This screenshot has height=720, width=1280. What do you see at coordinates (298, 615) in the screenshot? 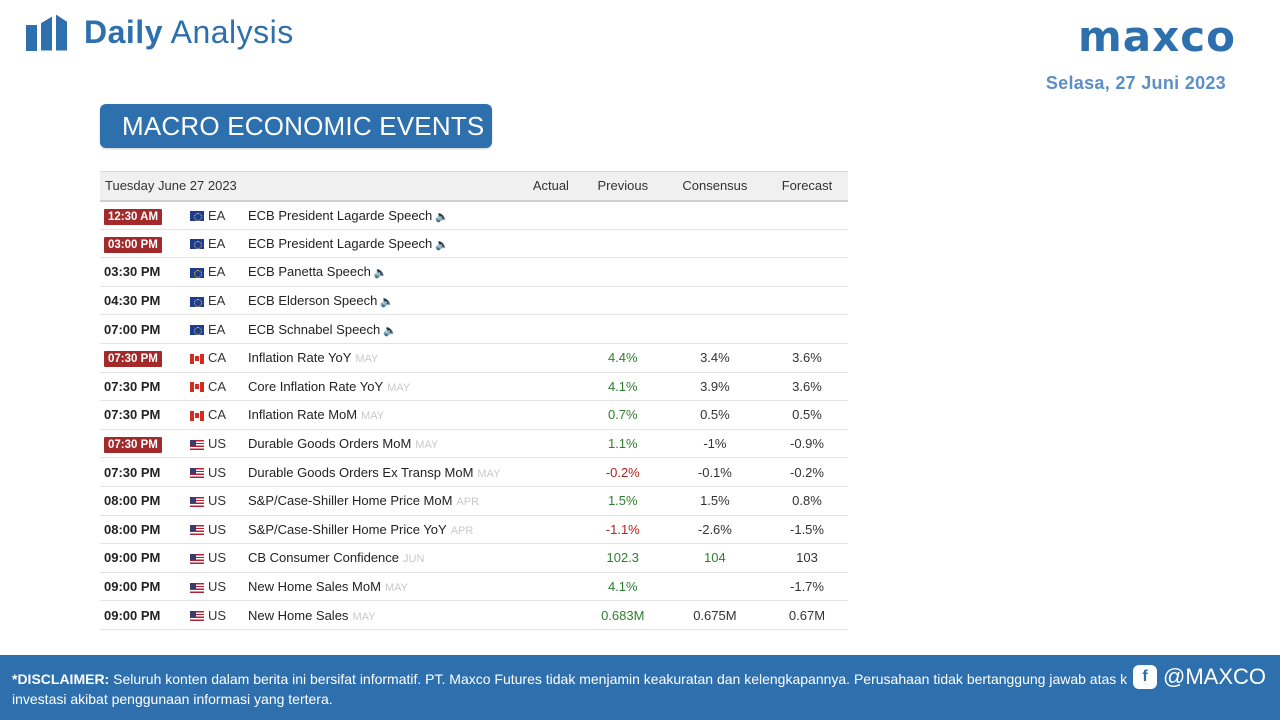
I see `event-name: New Home Sales` at bounding box center [298, 615].